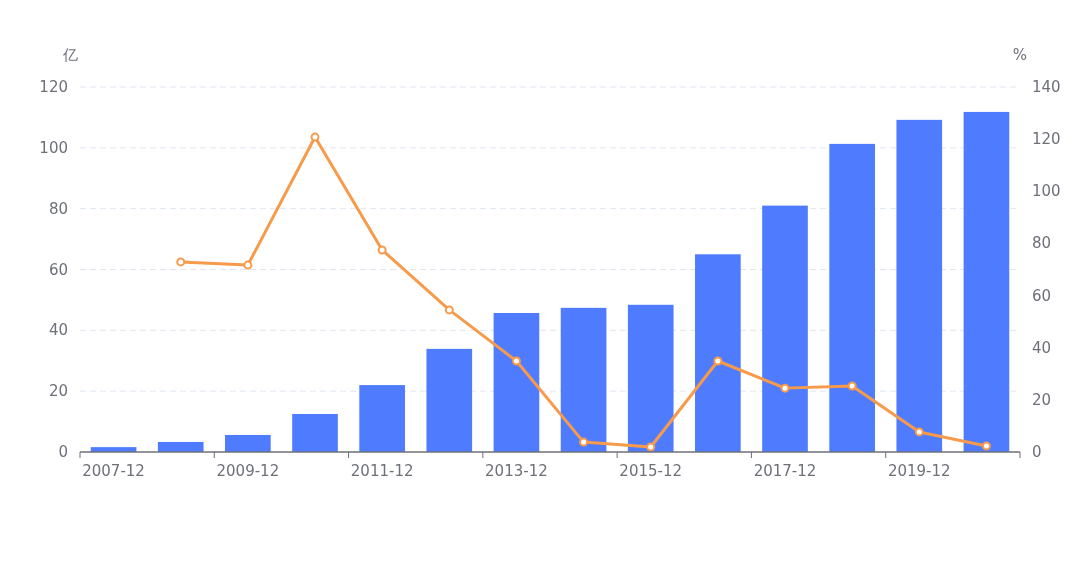  Describe the element at coordinates (58, 330) in the screenshot. I see `y-tick-label: 40` at that location.